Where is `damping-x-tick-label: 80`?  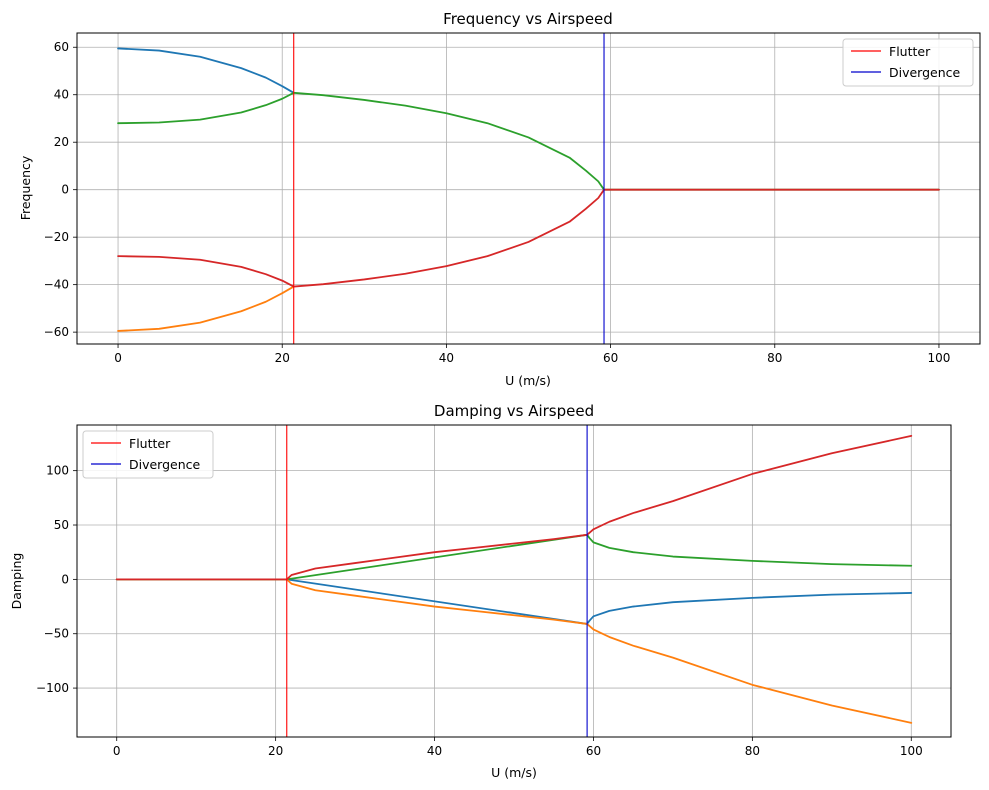 damping-x-tick-label: 80 is located at coordinates (752, 751).